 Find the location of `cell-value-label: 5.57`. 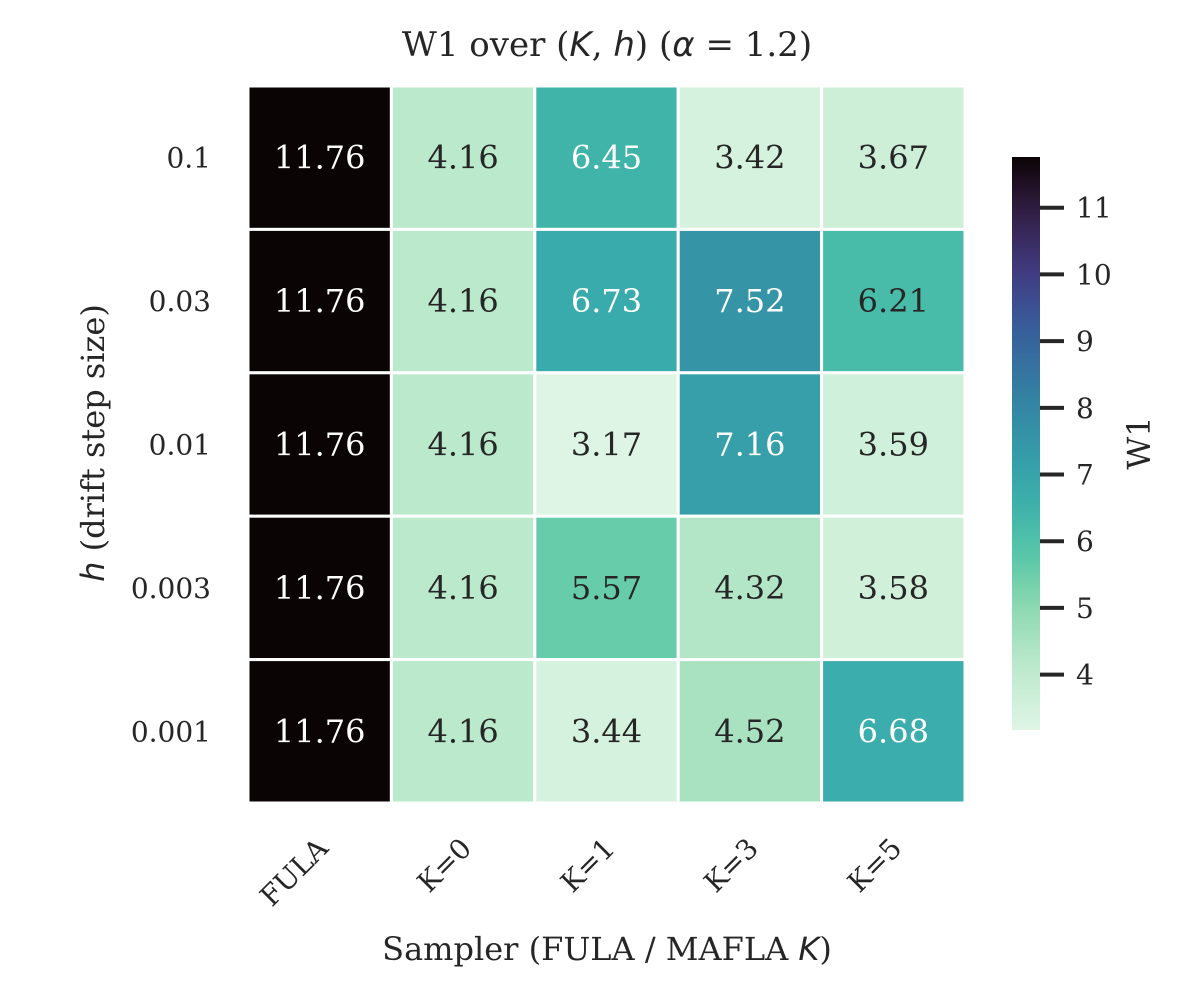

cell-value-label: 5.57 is located at coordinates (606, 588).